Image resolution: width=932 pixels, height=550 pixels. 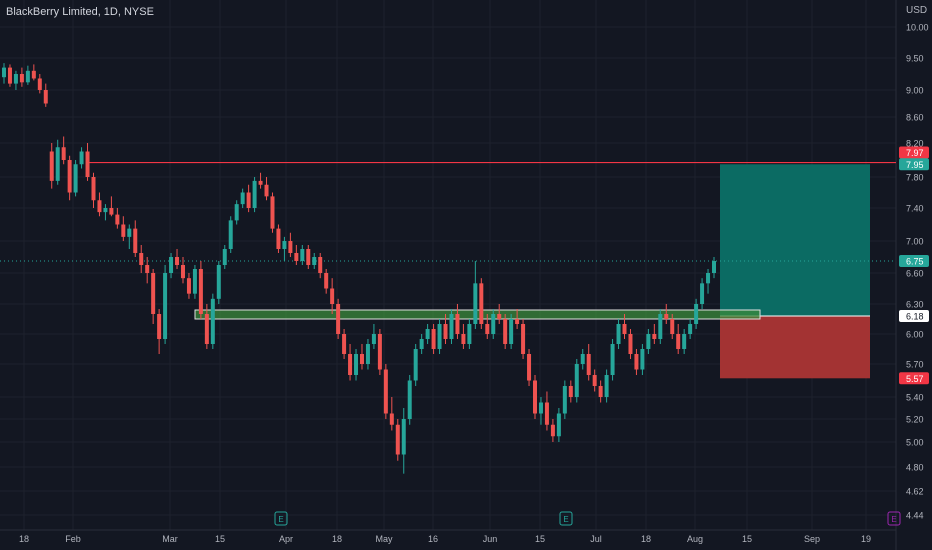 I want to click on price-tick-label: 9.50, so click(x=915, y=59).